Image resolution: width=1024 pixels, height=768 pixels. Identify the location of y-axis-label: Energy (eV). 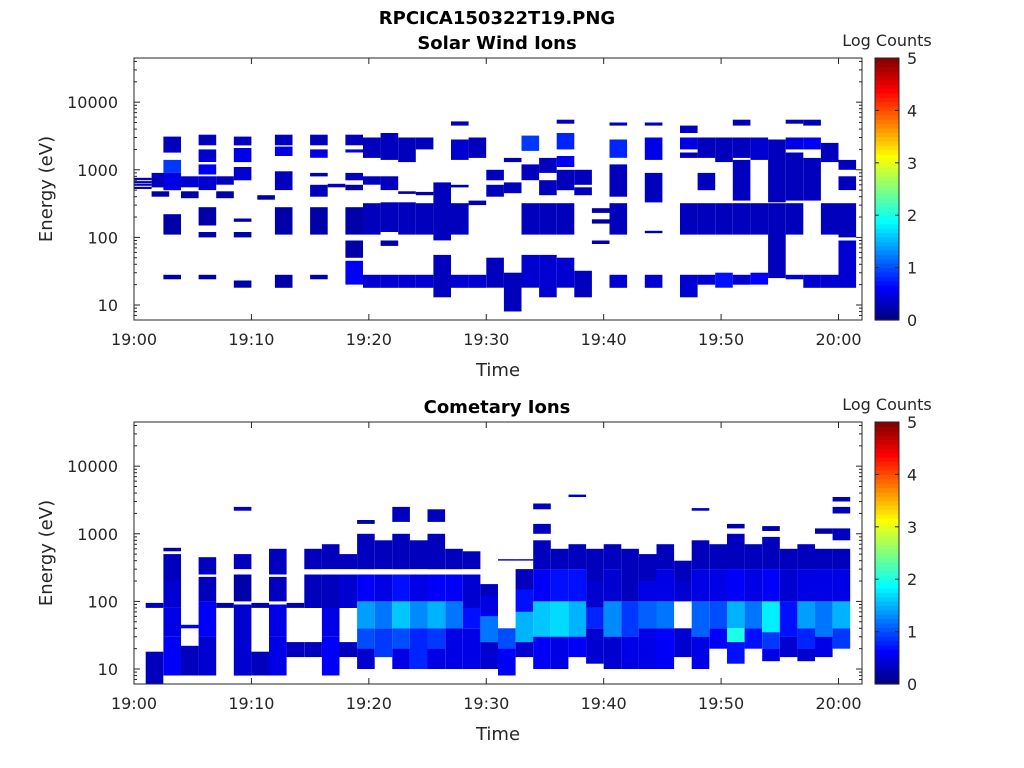
(46, 189).